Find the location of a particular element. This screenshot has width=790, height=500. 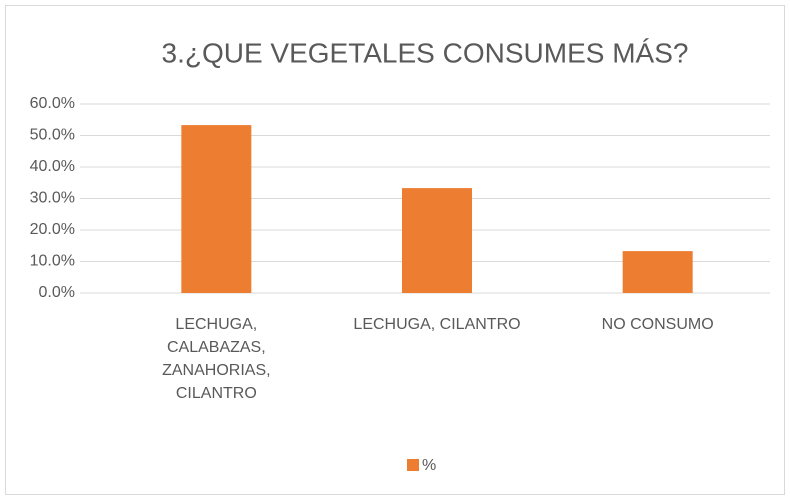

y-tick-label: 10.0% is located at coordinates (52, 261).